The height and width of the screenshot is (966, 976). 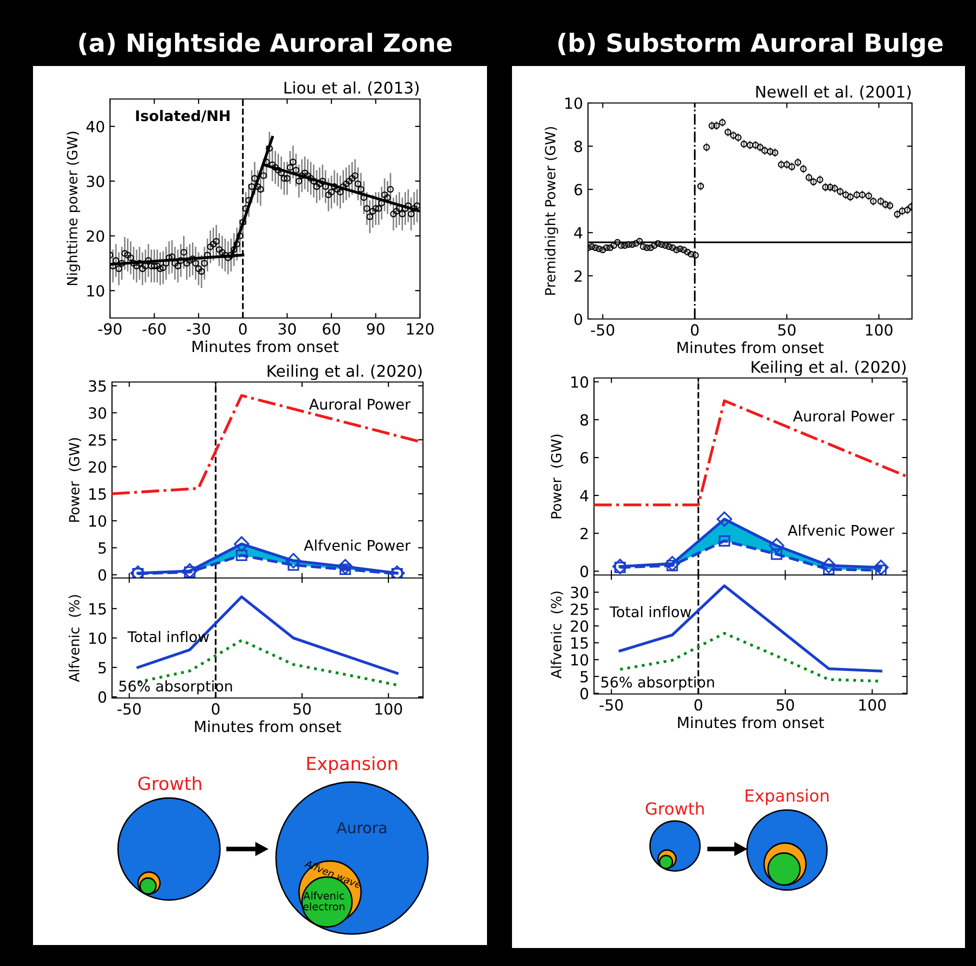 What do you see at coordinates (351, 88) in the screenshot?
I see `text: Liou et al. (2013)` at bounding box center [351, 88].